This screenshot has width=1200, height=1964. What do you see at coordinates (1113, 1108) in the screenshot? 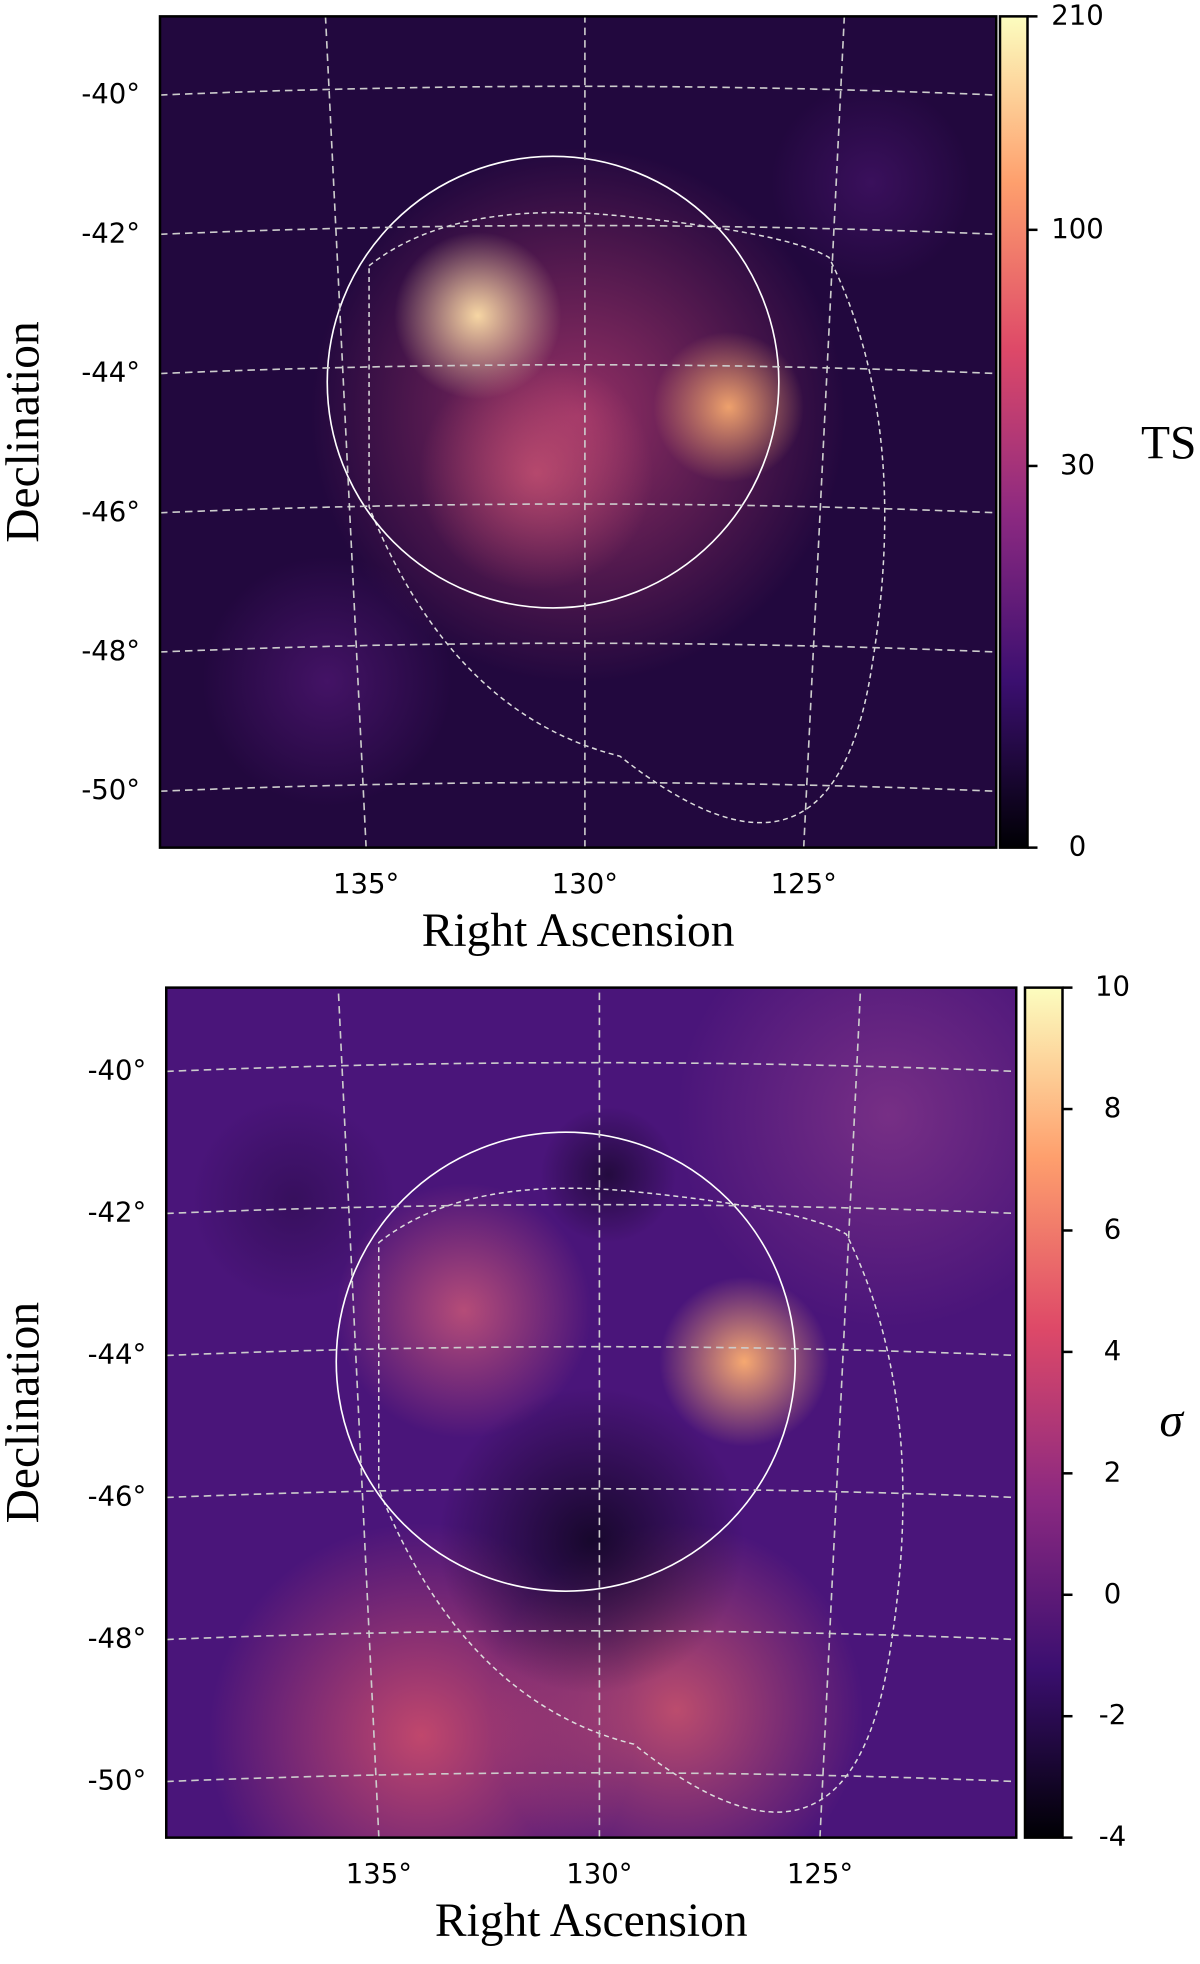
I see `colorbar-tick-label: 8` at bounding box center [1113, 1108].